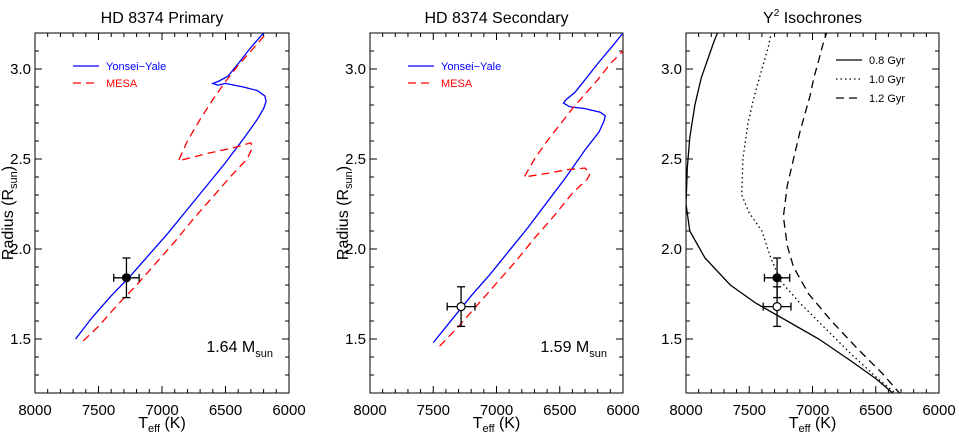 The height and width of the screenshot is (436, 959). I want to click on chart-title: Y2 Isochrones, so click(812, 17).